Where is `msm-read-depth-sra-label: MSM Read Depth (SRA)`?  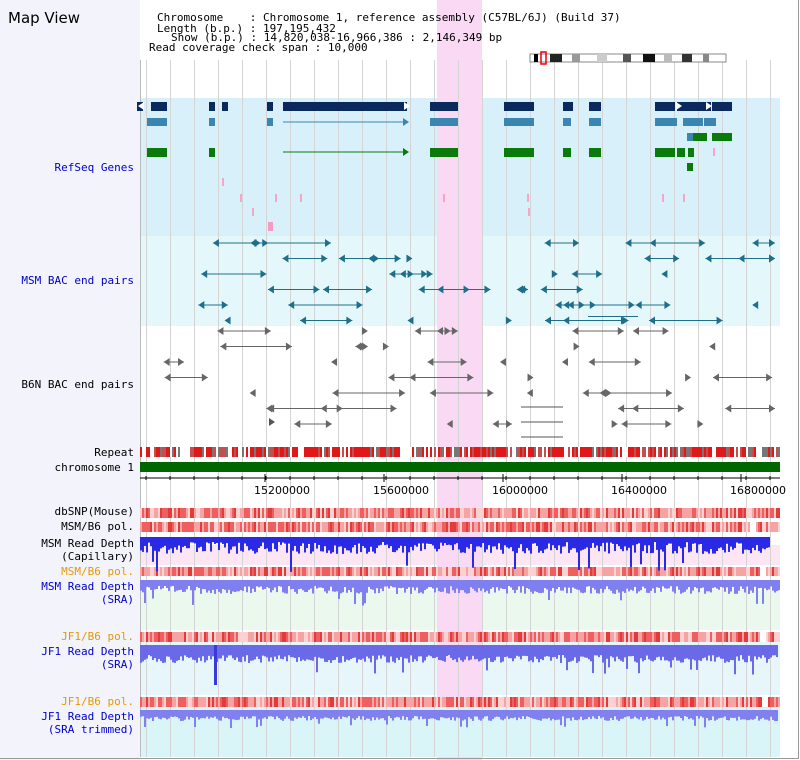 msm-read-depth-sra-label: MSM Read Depth (SRA) is located at coordinates (87, 593).